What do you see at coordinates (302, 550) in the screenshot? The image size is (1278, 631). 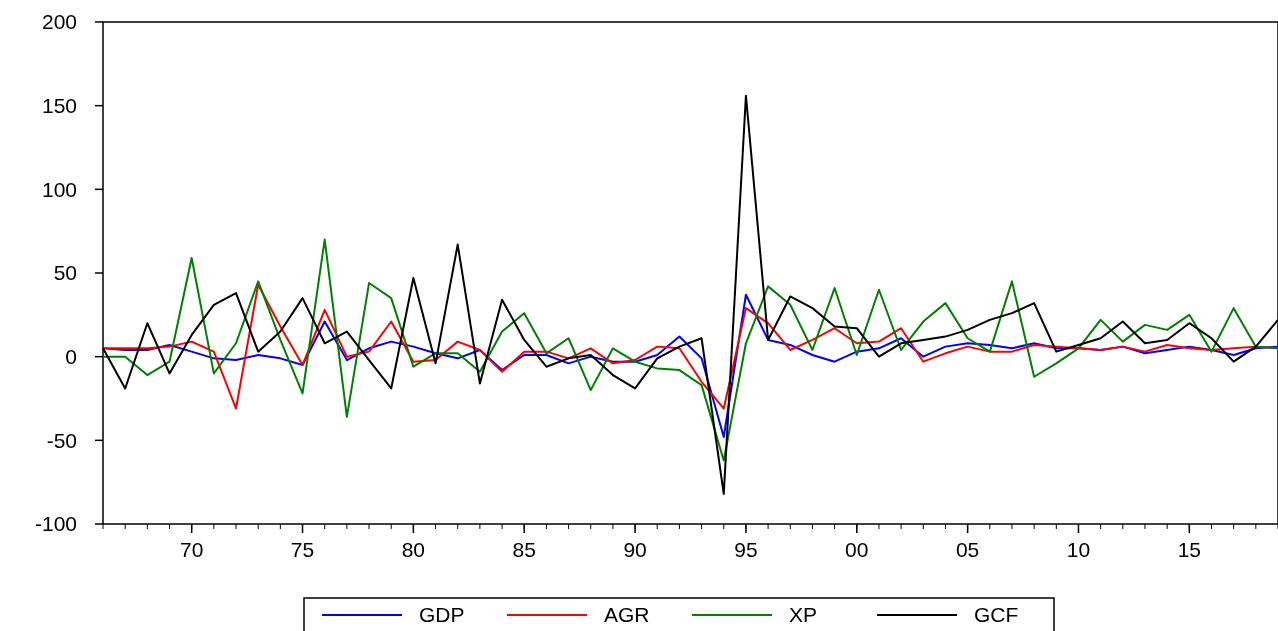 I see `x-tick-label: 75` at bounding box center [302, 550].